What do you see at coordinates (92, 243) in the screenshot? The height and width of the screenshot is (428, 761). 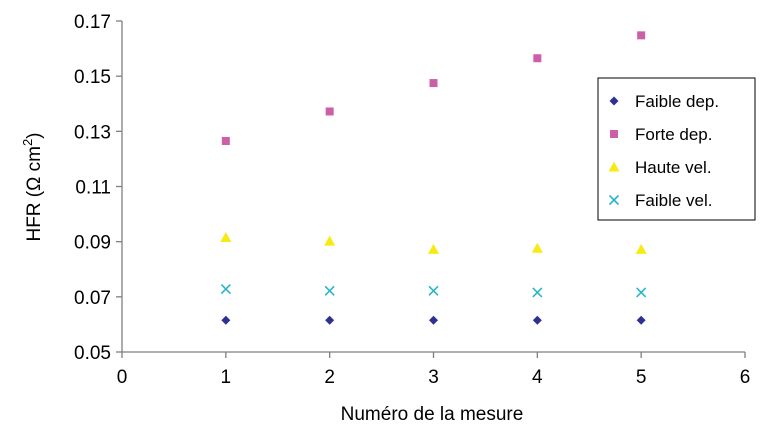 I see `y-tick-label: 0.09` at bounding box center [92, 243].